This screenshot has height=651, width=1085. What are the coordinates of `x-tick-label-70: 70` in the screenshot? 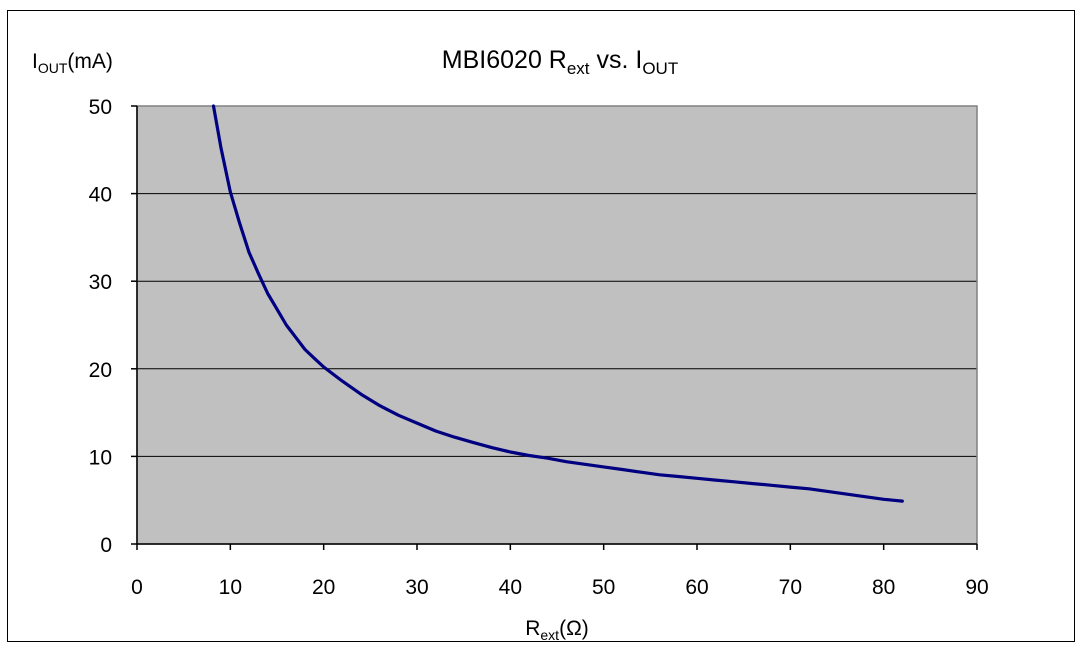 It's located at (790, 587).